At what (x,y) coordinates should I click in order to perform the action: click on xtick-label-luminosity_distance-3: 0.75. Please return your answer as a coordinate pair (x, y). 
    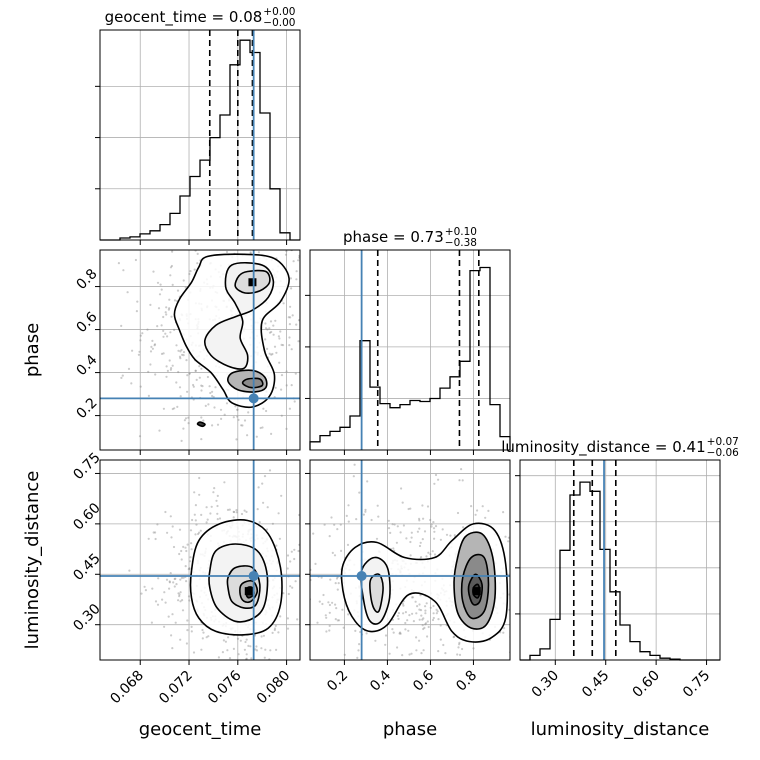
    Looking at the image, I should click on (696, 684).